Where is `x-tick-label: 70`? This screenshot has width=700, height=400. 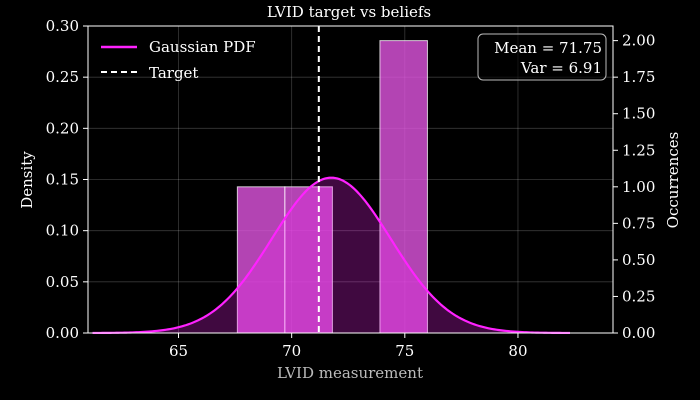 x-tick-label: 70 is located at coordinates (291, 351).